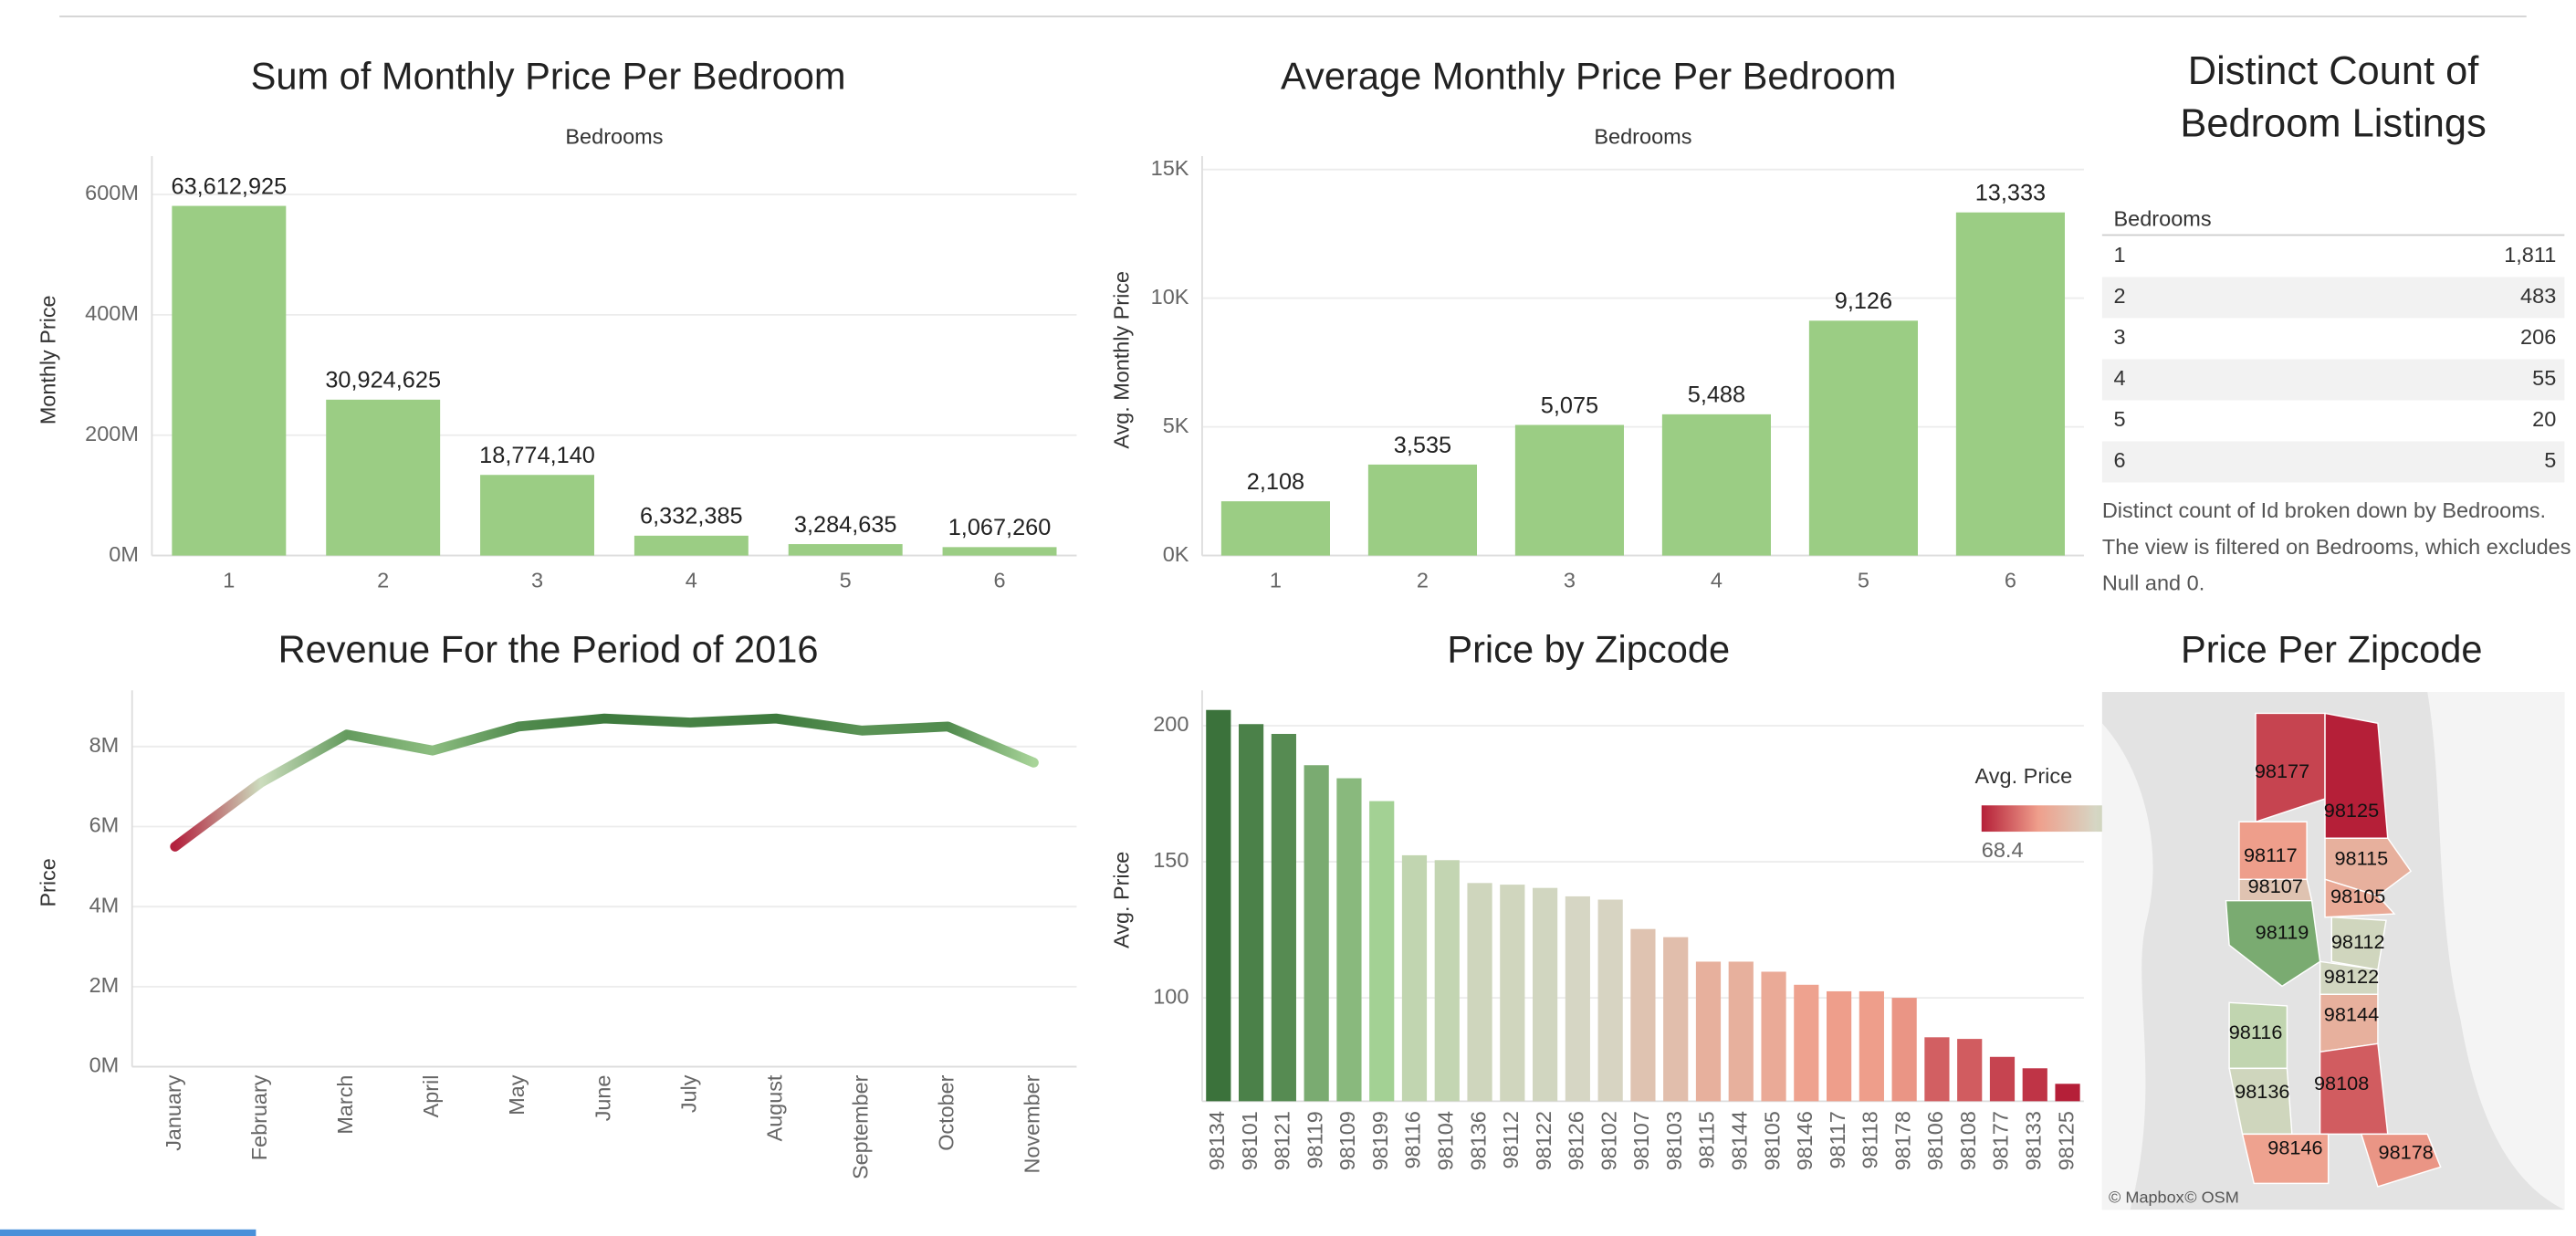 The image size is (2576, 1236). What do you see at coordinates (2146, 1197) in the screenshot?
I see `attribution: © Mapbox` at bounding box center [2146, 1197].